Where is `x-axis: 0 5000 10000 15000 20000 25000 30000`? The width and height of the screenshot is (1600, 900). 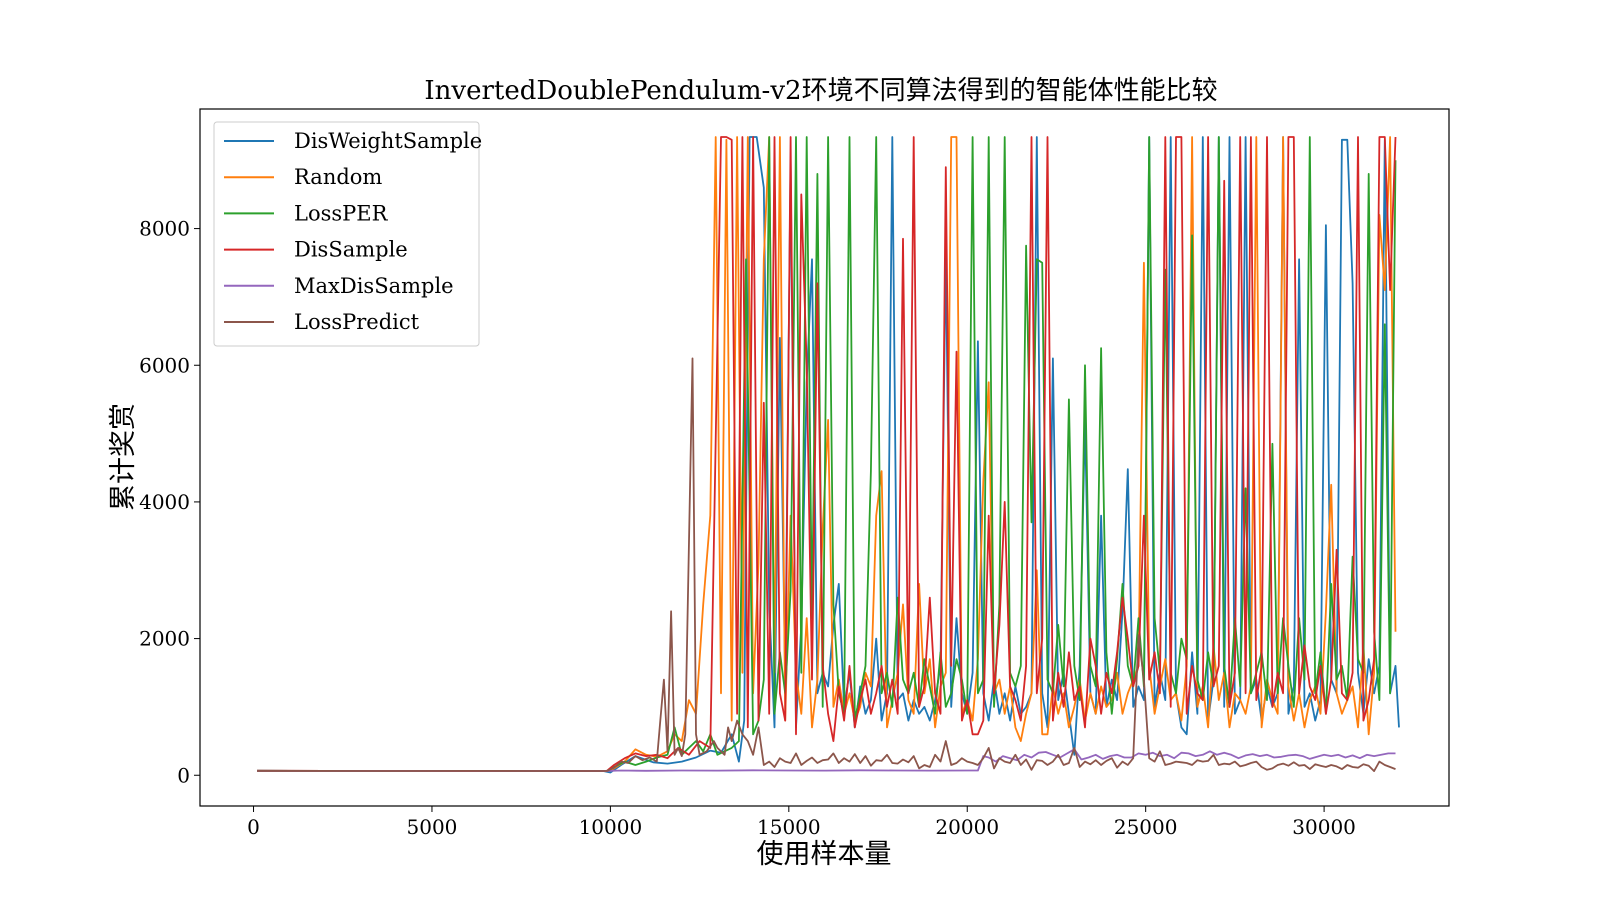
x-axis: 0 5000 10000 15000 20000 25000 30000 is located at coordinates (801, 822).